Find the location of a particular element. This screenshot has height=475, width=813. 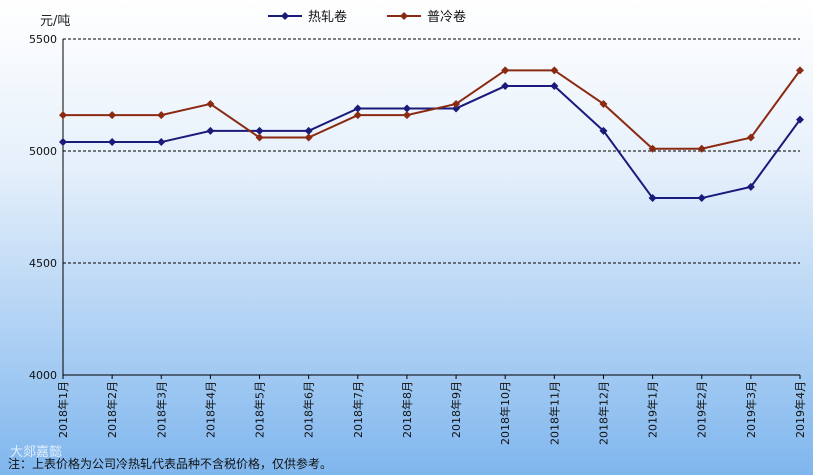

y-axis-unit: 元/吨 is located at coordinates (55, 21).